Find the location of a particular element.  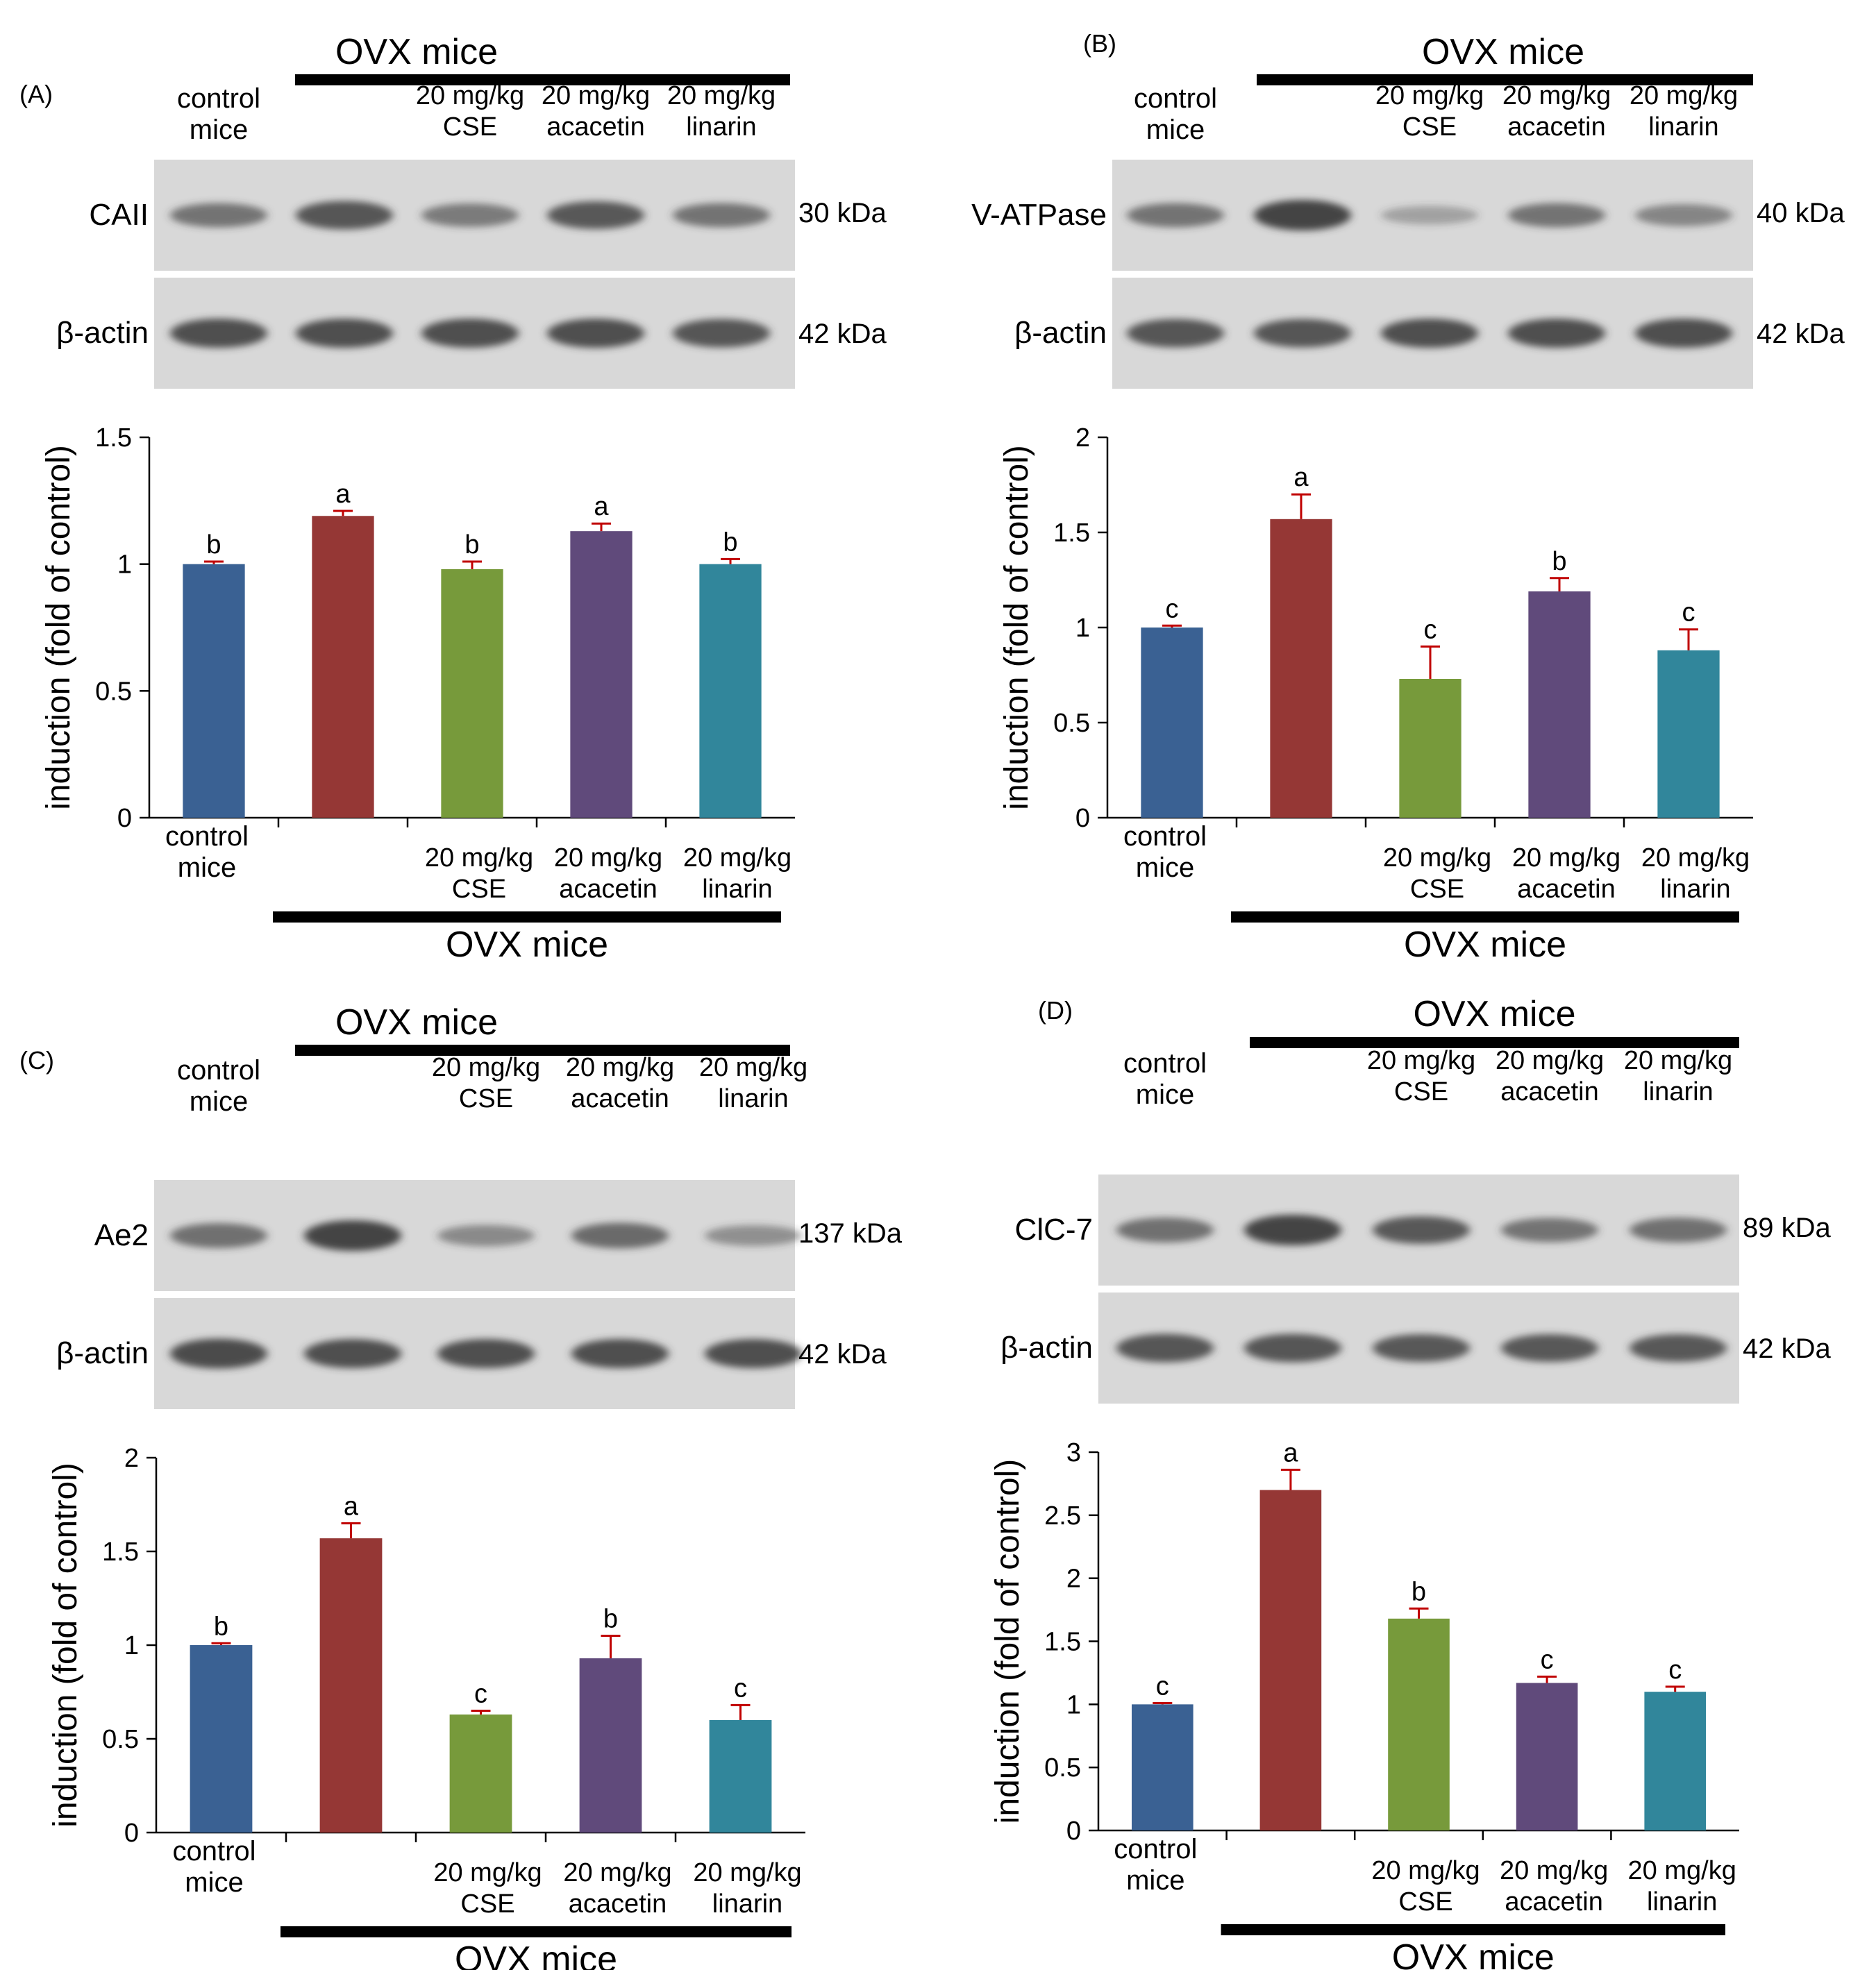

protein-label: V-ATPase is located at coordinates (1039, 215).